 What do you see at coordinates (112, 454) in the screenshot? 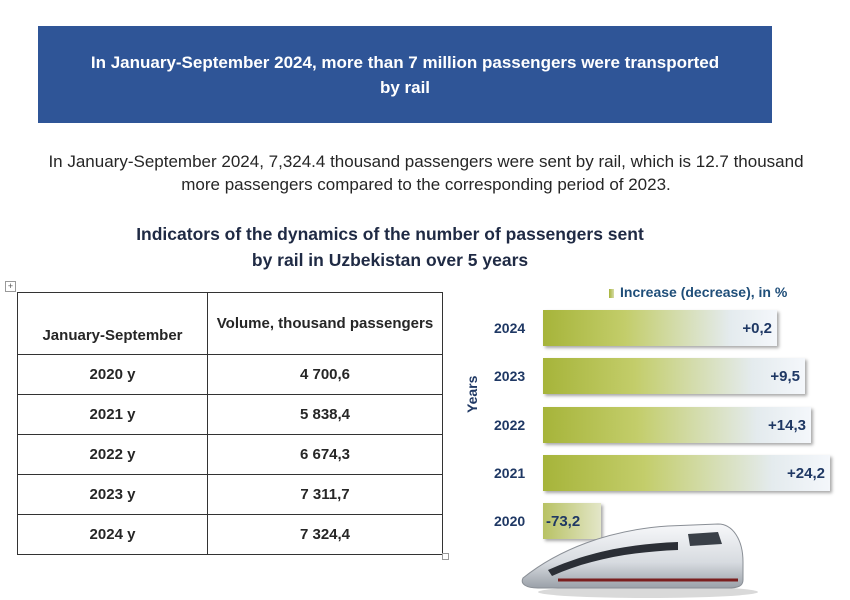
I see `period-cell: 2022 y` at bounding box center [112, 454].